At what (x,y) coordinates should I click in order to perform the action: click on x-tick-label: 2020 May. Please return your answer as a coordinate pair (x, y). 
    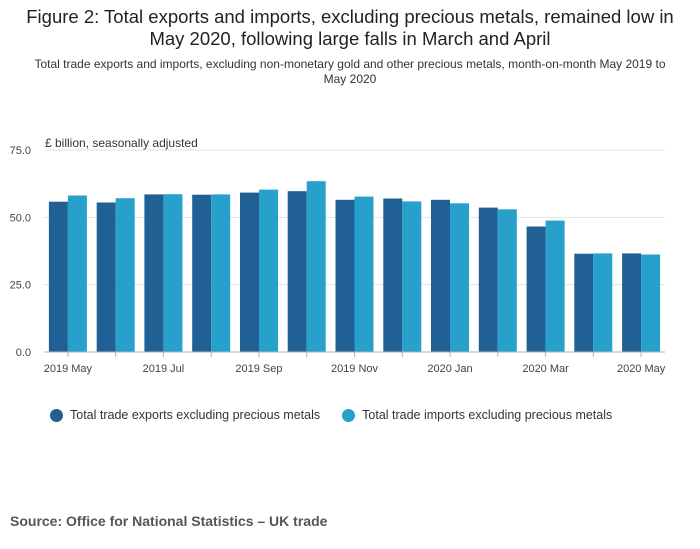
    Looking at the image, I should click on (641, 369).